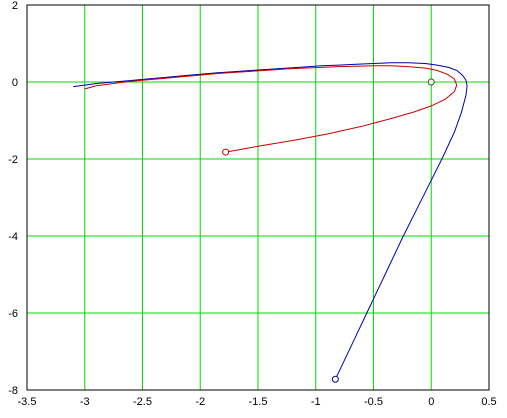 This screenshot has width=507, height=418. I want to click on y-tick-label: -2, so click(13, 160).